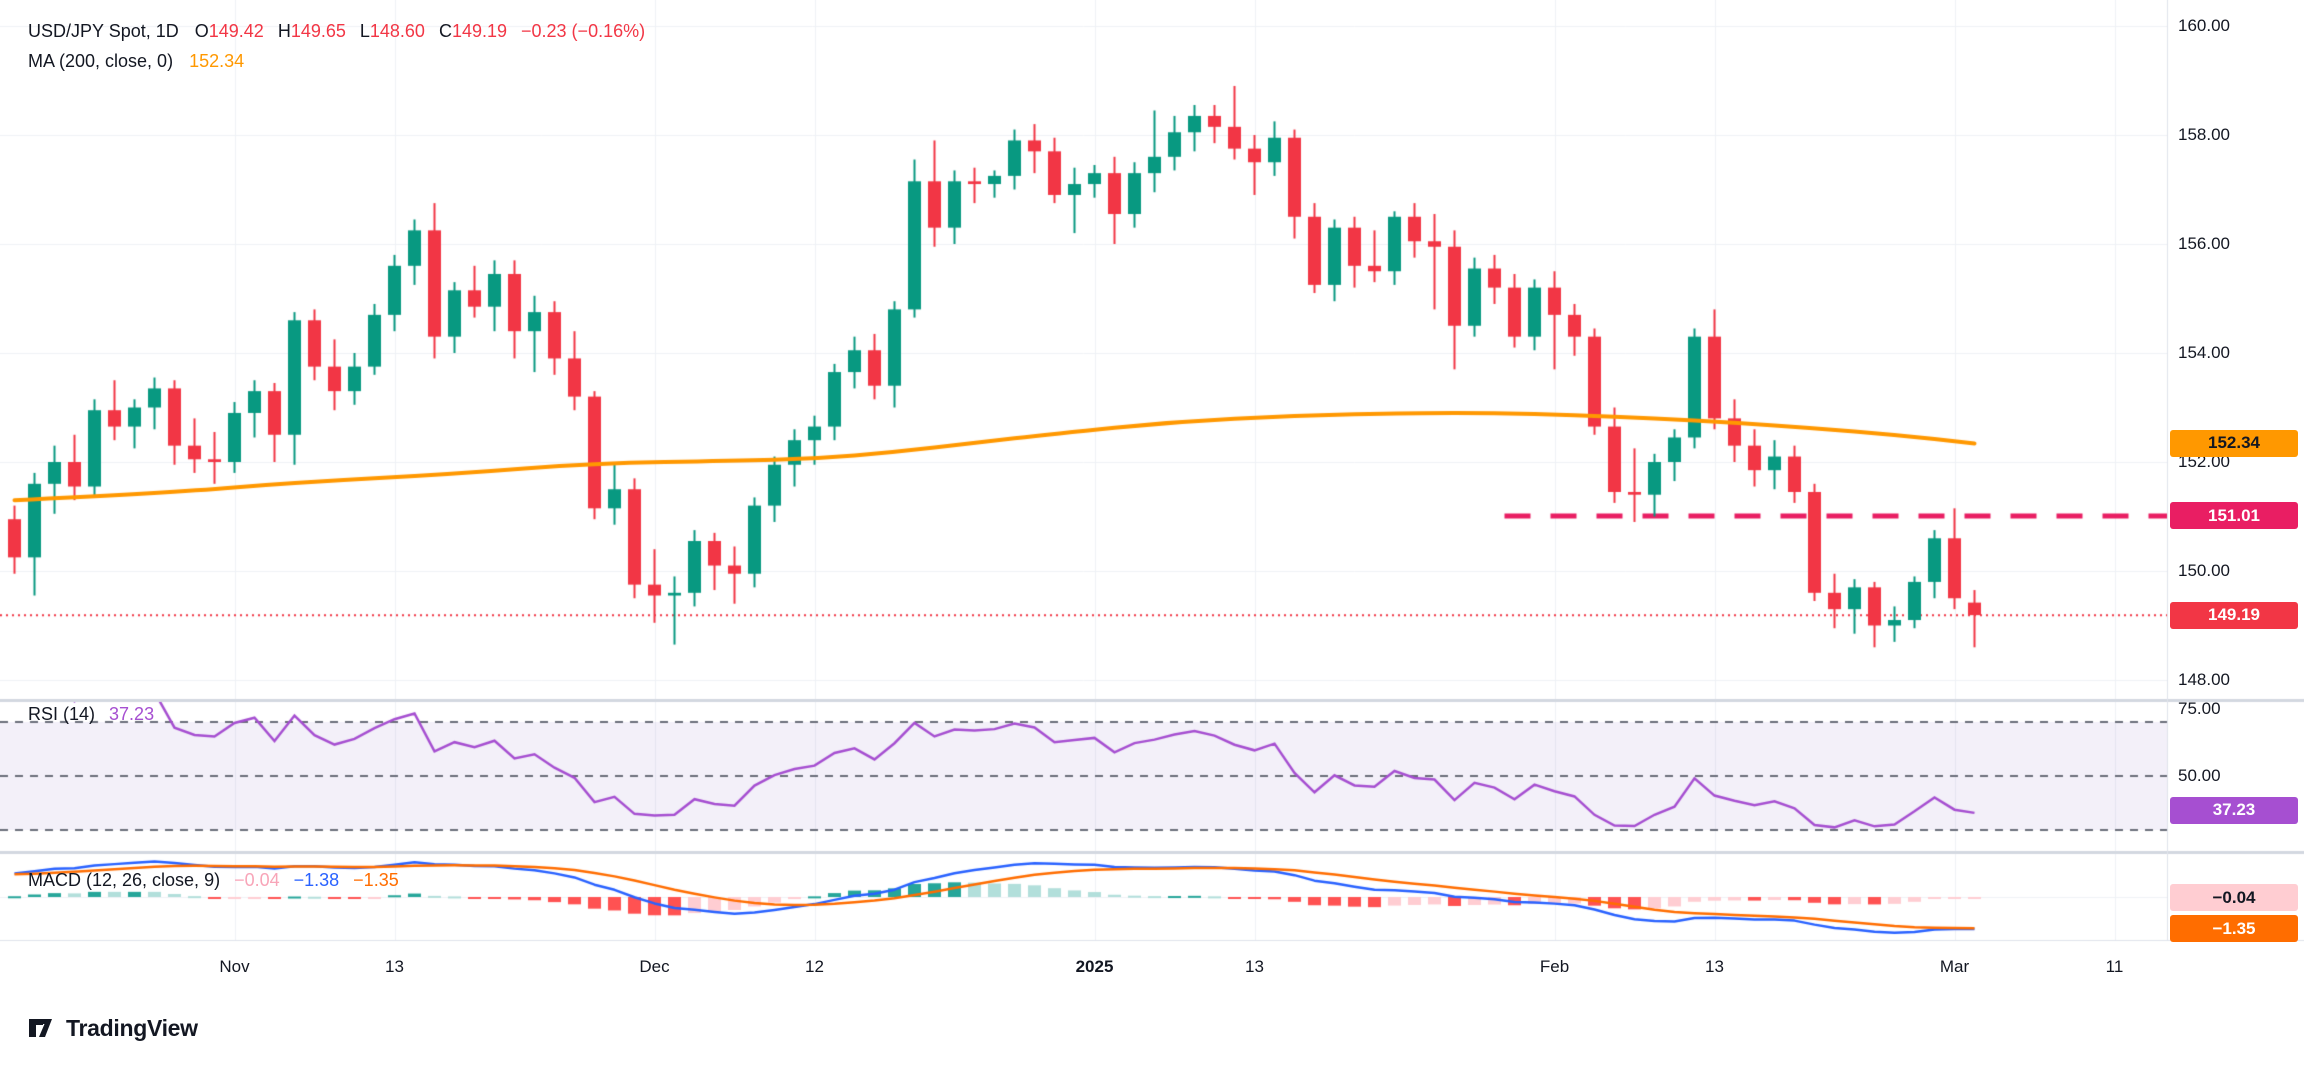 Image resolution: width=2304 pixels, height=1066 pixels. I want to click on ohlc-value-O: 149.42, so click(236, 31).